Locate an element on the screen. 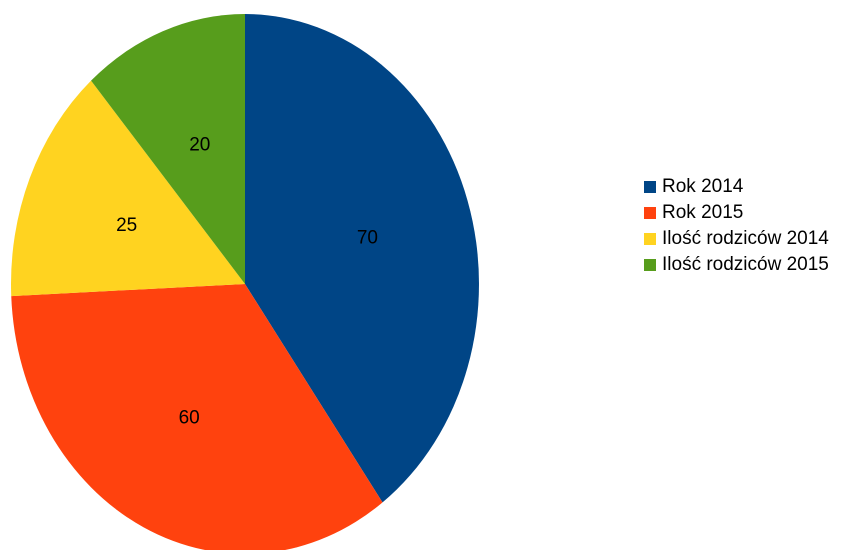 Image resolution: width=861 pixels, height=555 pixels. slice-data-label: 25 is located at coordinates (126, 225).